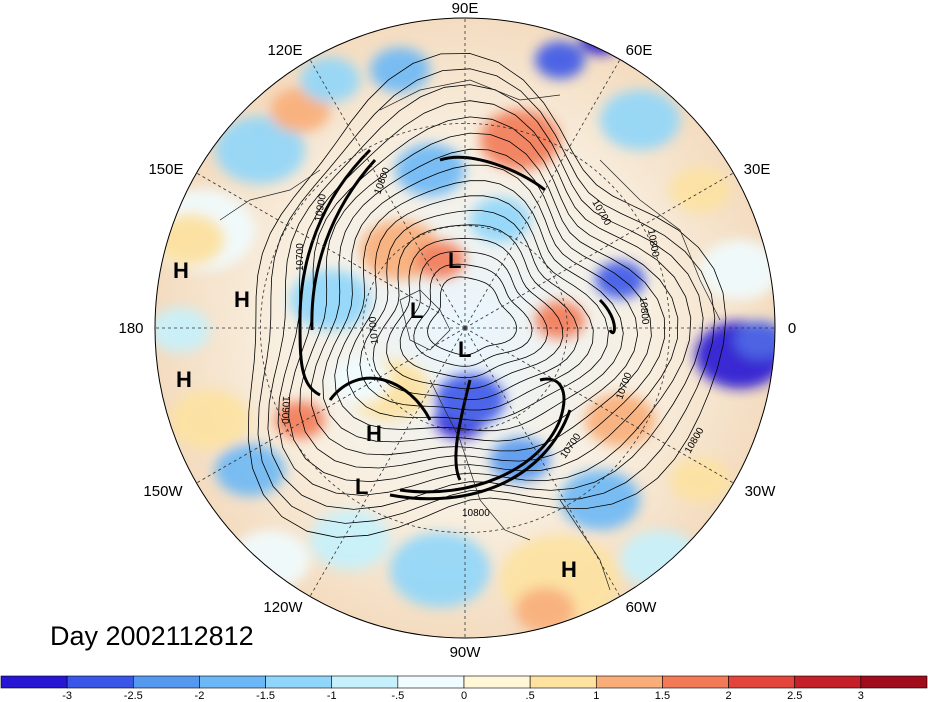 This screenshot has height=702, width=928. Describe the element at coordinates (794, 696) in the screenshot. I see `colorbar-tick-label: 2.5` at that location.